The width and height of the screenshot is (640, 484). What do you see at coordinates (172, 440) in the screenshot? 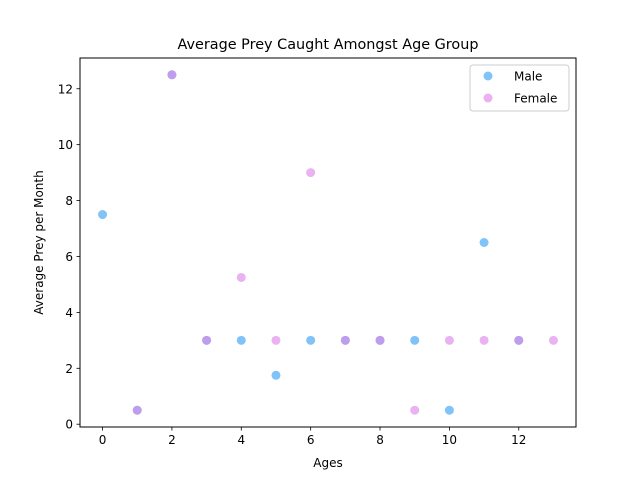
I see `x-tick-label: 2` at bounding box center [172, 440].